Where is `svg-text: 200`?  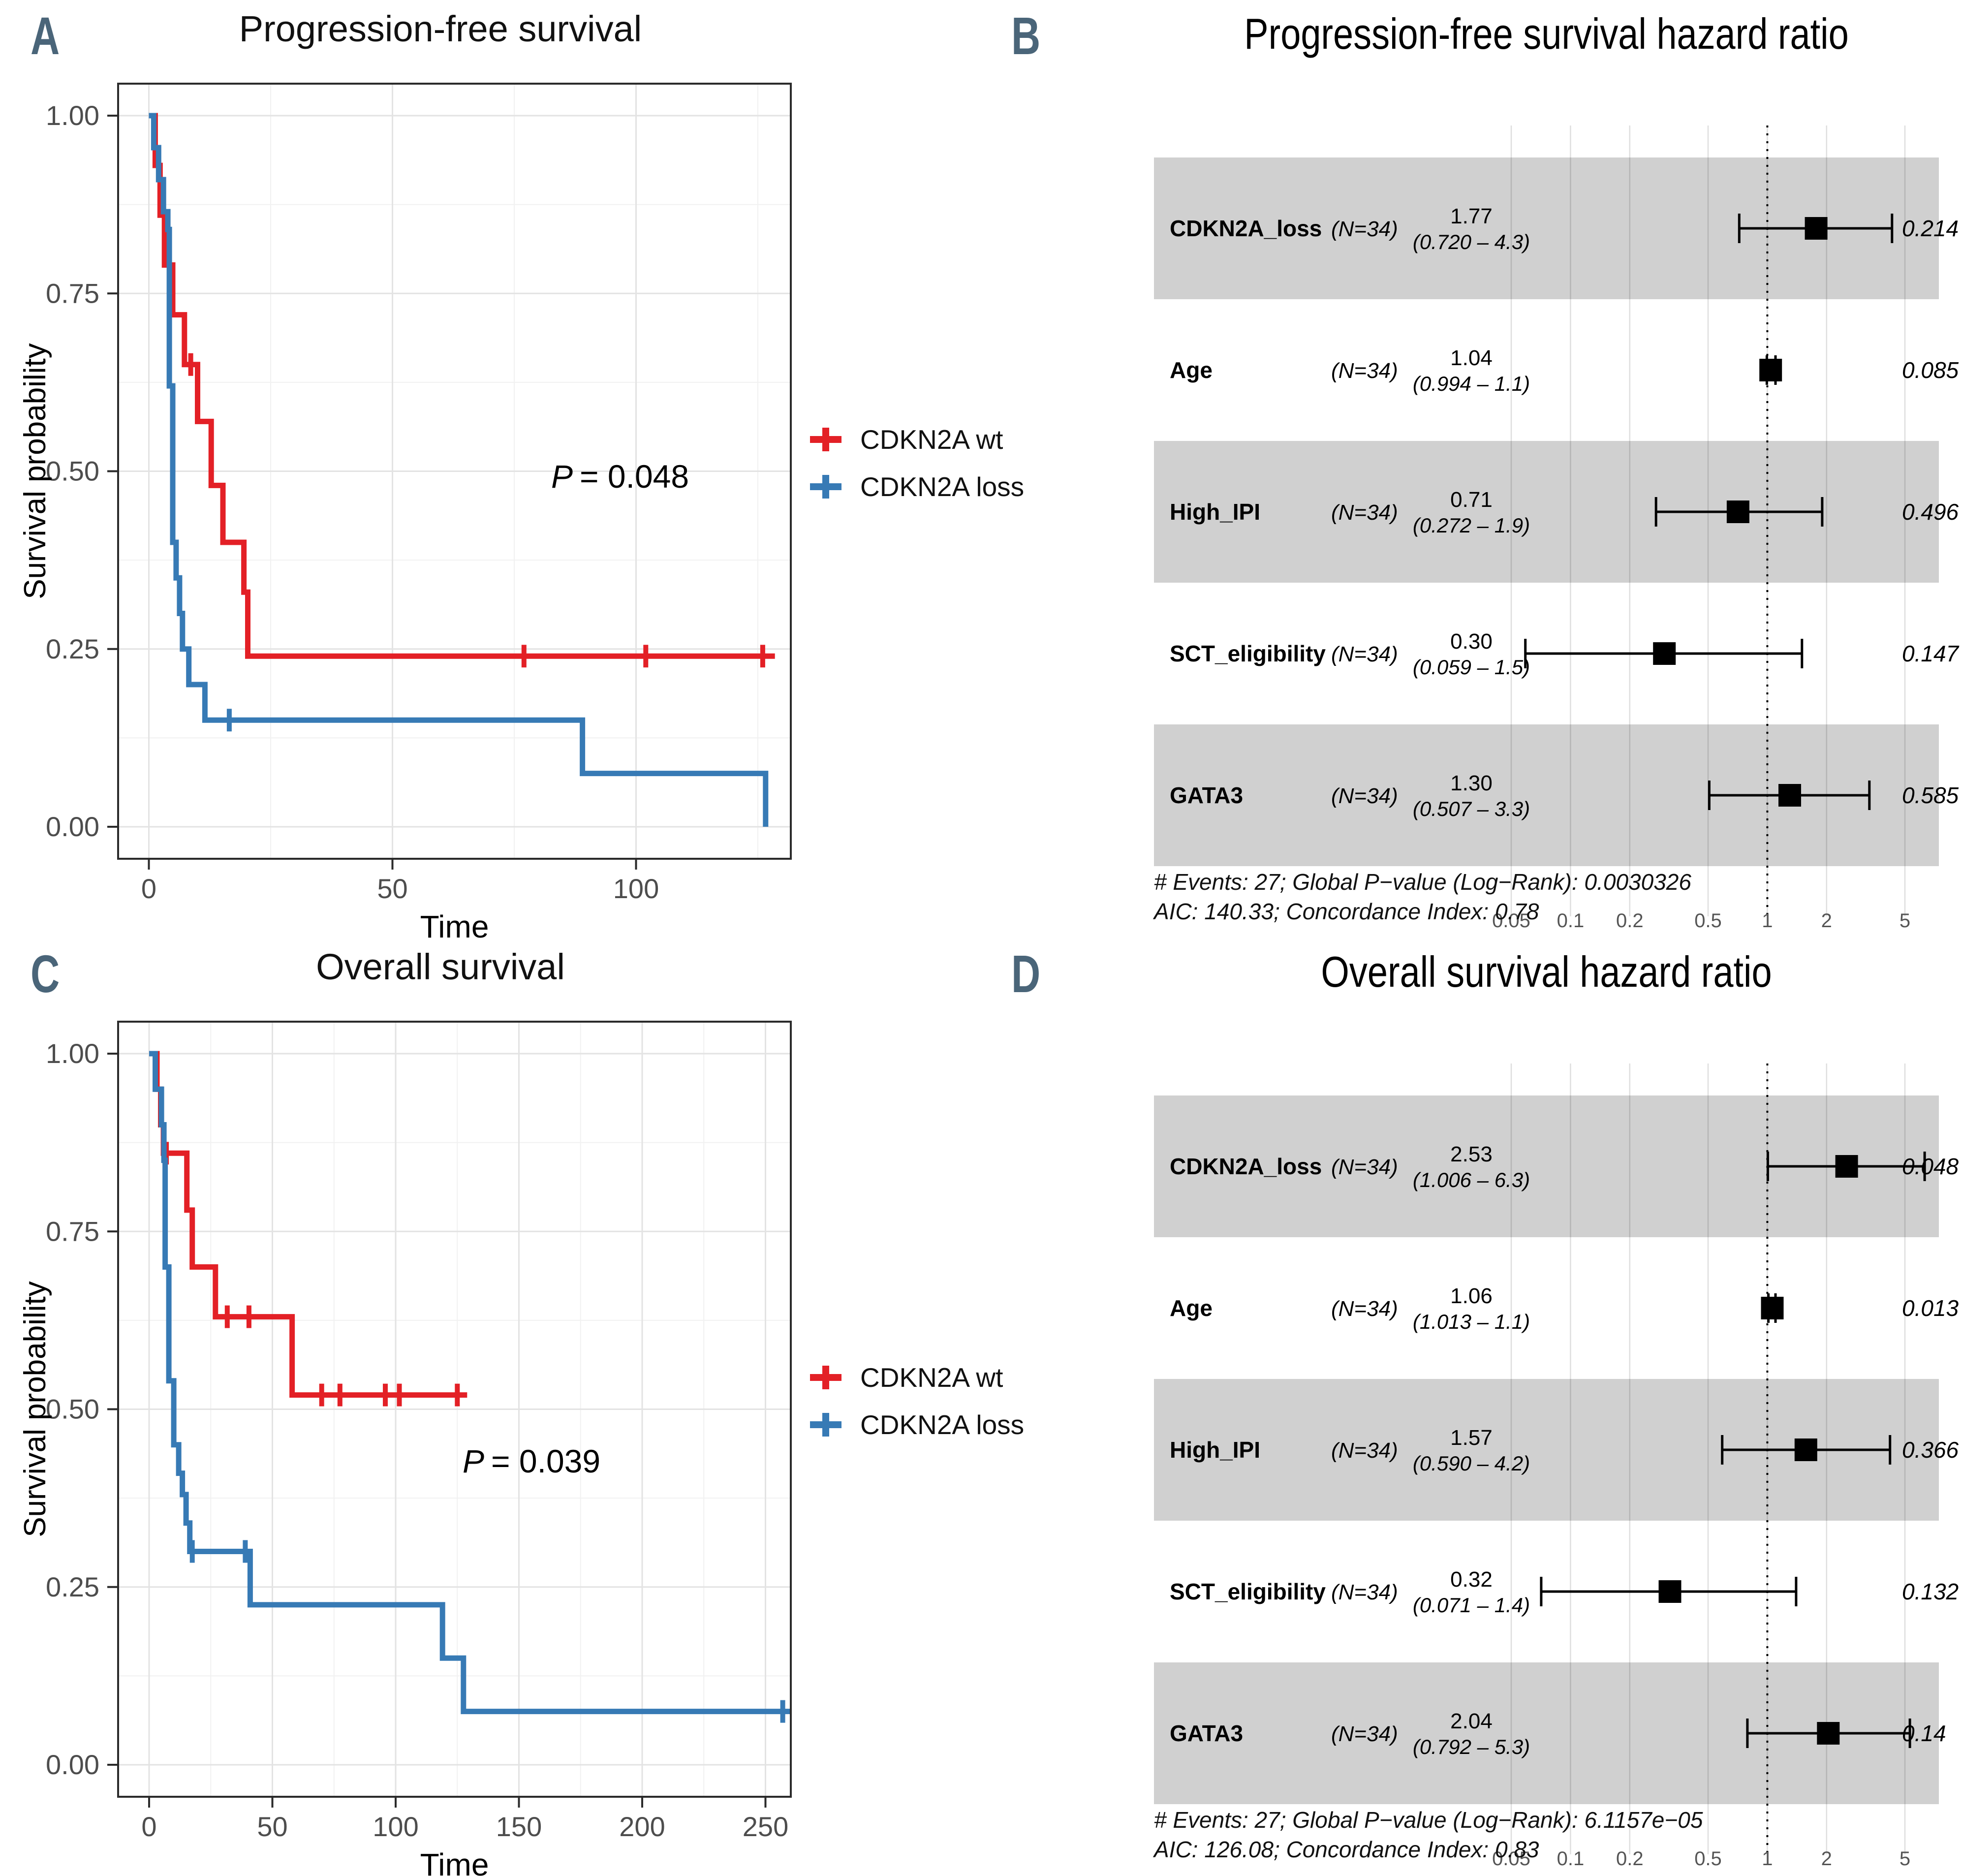
svg-text: 200 is located at coordinates (642, 1826).